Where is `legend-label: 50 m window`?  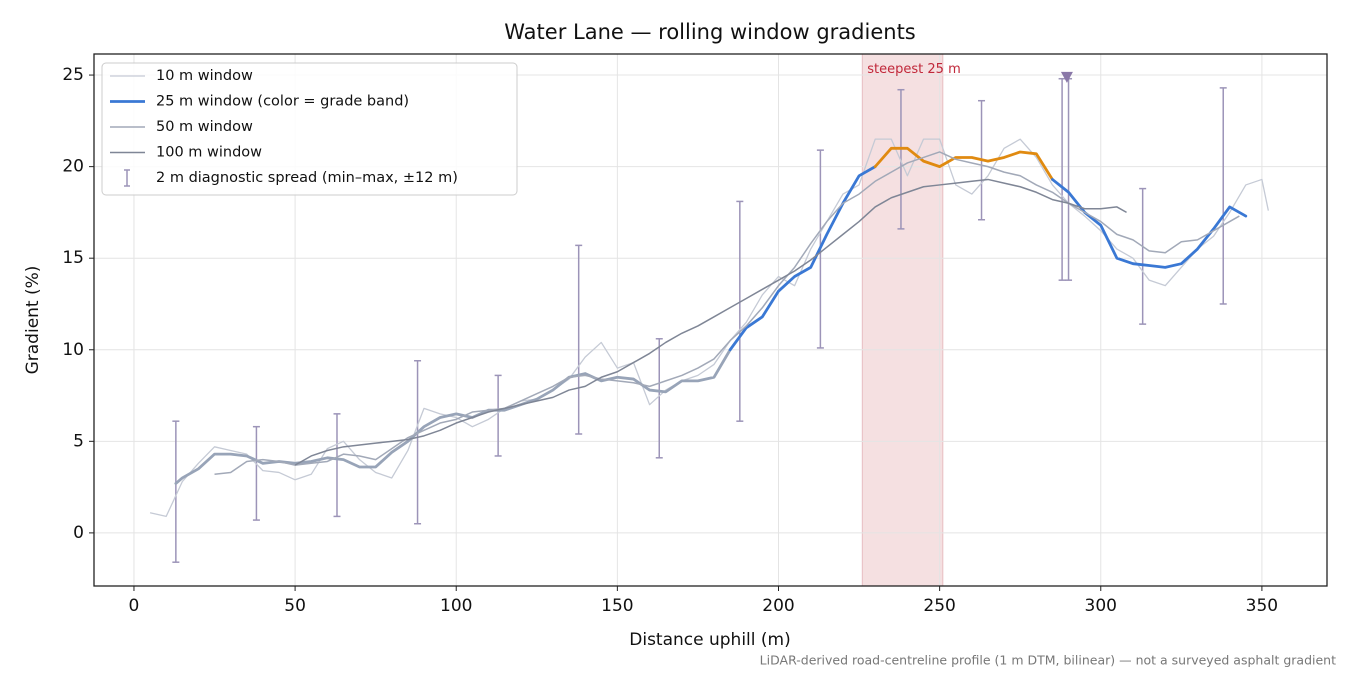 legend-label: 50 m window is located at coordinates (204, 127).